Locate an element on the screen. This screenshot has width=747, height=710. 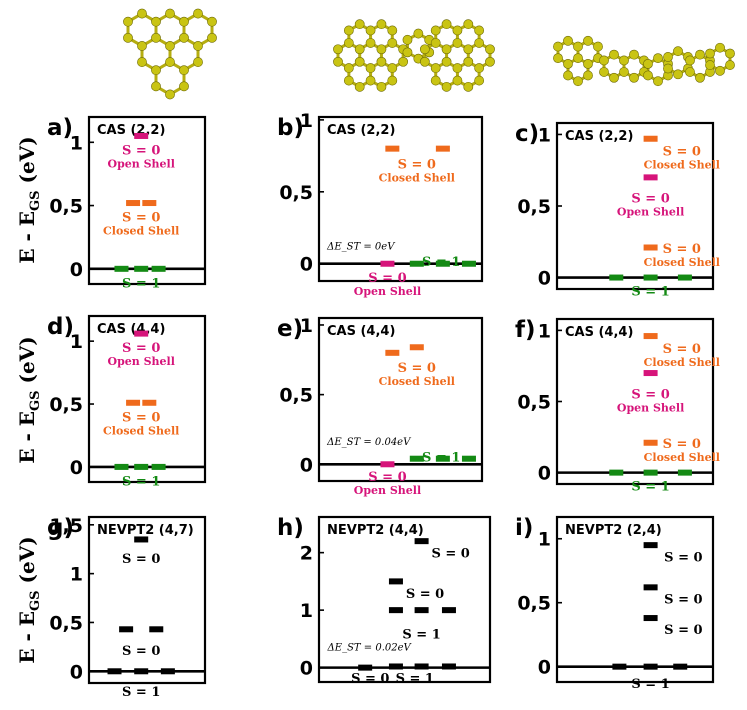
y-tick-label: 1,5 is located at coordinates (66, 526).